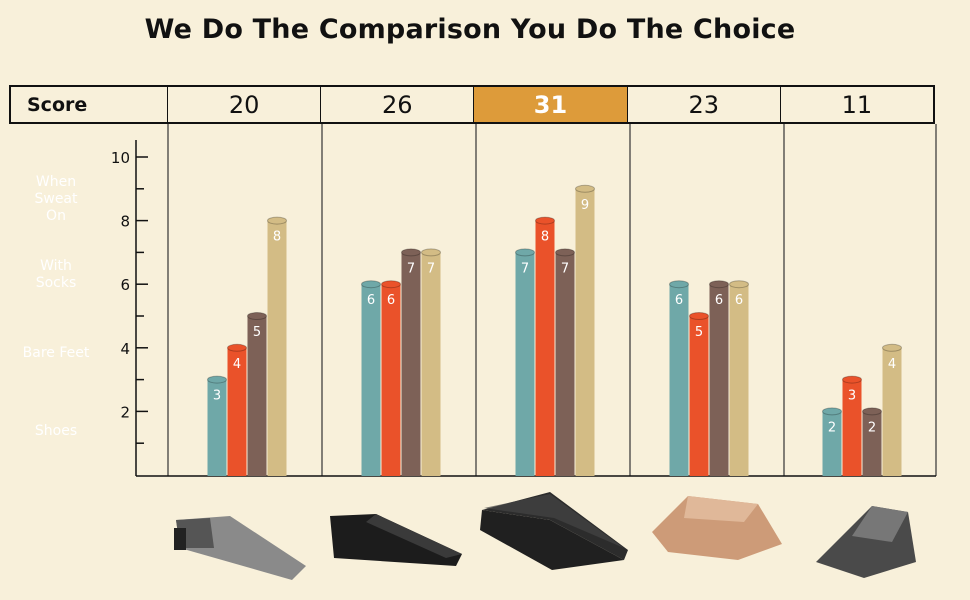 Image resolution: width=970 pixels, height=600 pixels. What do you see at coordinates (125, 285) in the screenshot?
I see `y-tick-label: 6` at bounding box center [125, 285].